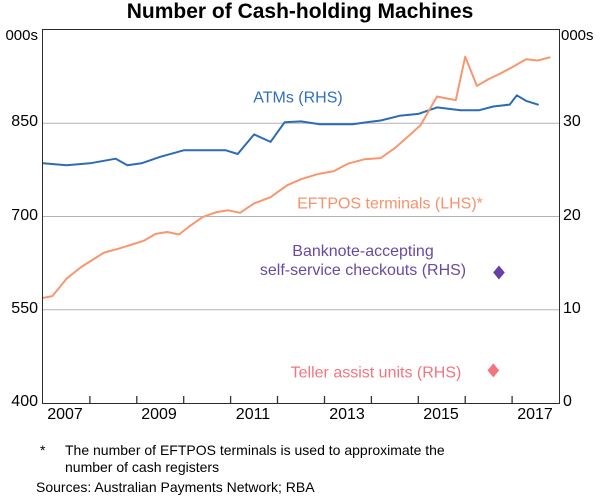 This screenshot has width=600, height=502. Describe the element at coordinates (390, 204) in the screenshot. I see `series-label-eftpos: EFTPOS terminals (LHS)*` at that location.